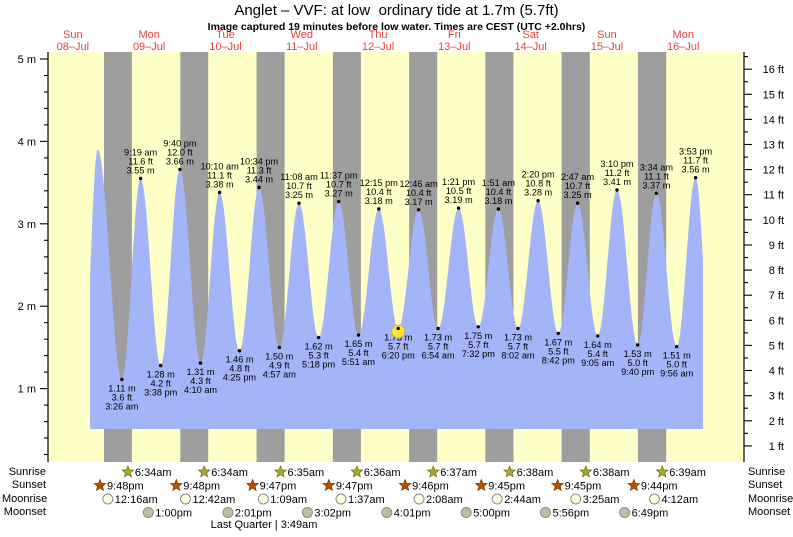 The image size is (793, 537). I want to click on low-tide-annotation: 1.28 m, so click(161, 375).